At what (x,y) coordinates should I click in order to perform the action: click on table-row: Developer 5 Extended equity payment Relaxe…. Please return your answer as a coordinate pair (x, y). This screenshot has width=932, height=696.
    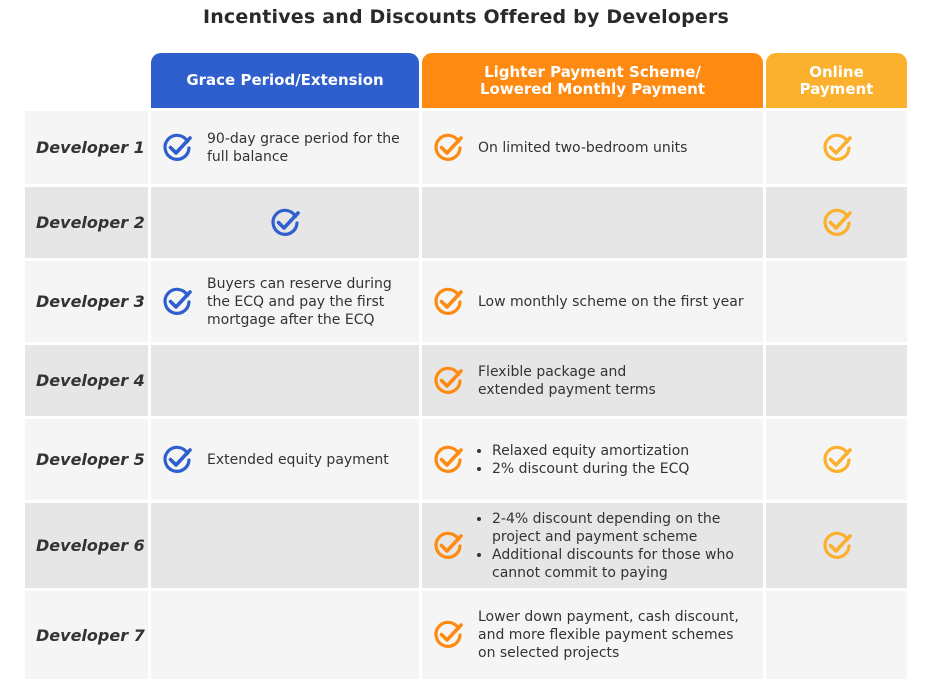
    Looking at the image, I should click on (466, 459).